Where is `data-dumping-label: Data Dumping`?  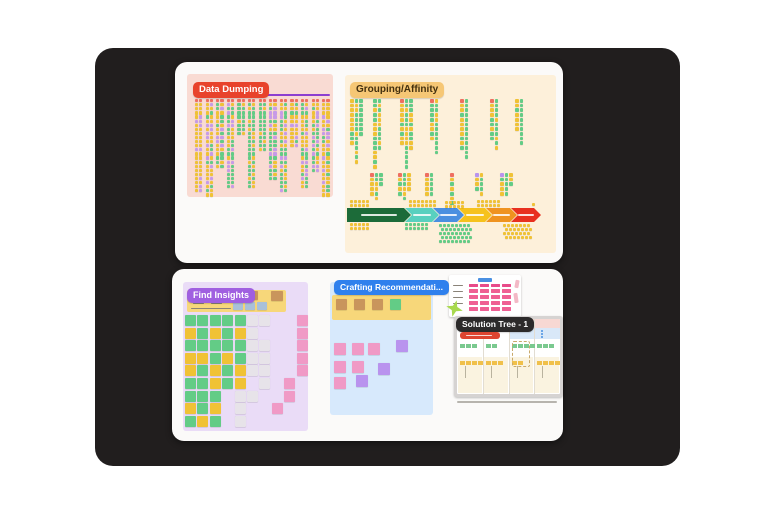
data-dumping-label: Data Dumping is located at coordinates (231, 90).